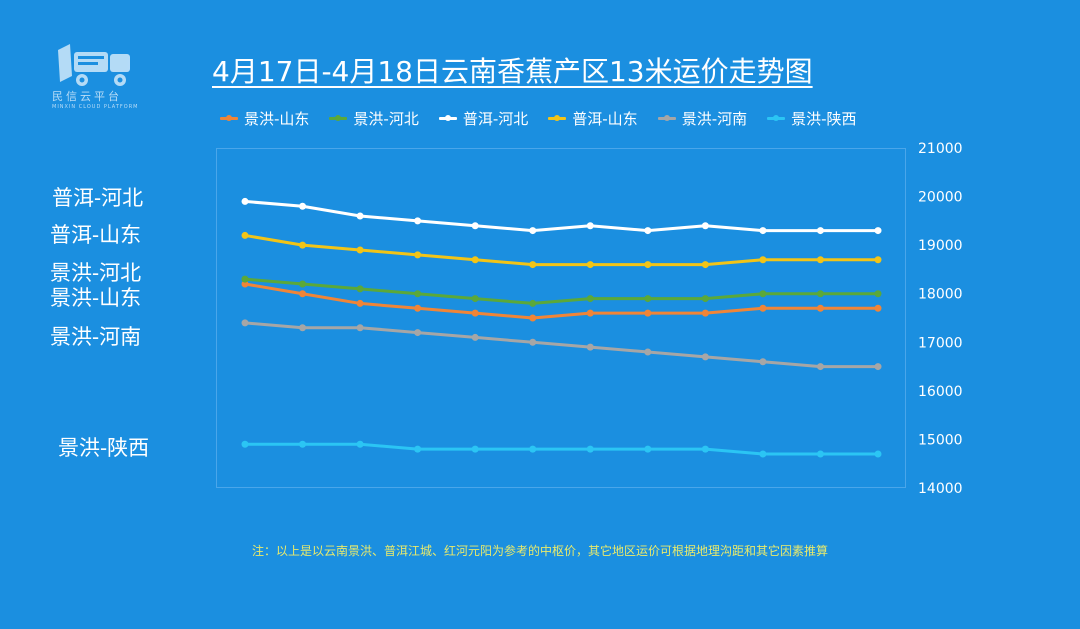  What do you see at coordinates (940, 343) in the screenshot?
I see `y-tick-label: 17000` at bounding box center [940, 343].